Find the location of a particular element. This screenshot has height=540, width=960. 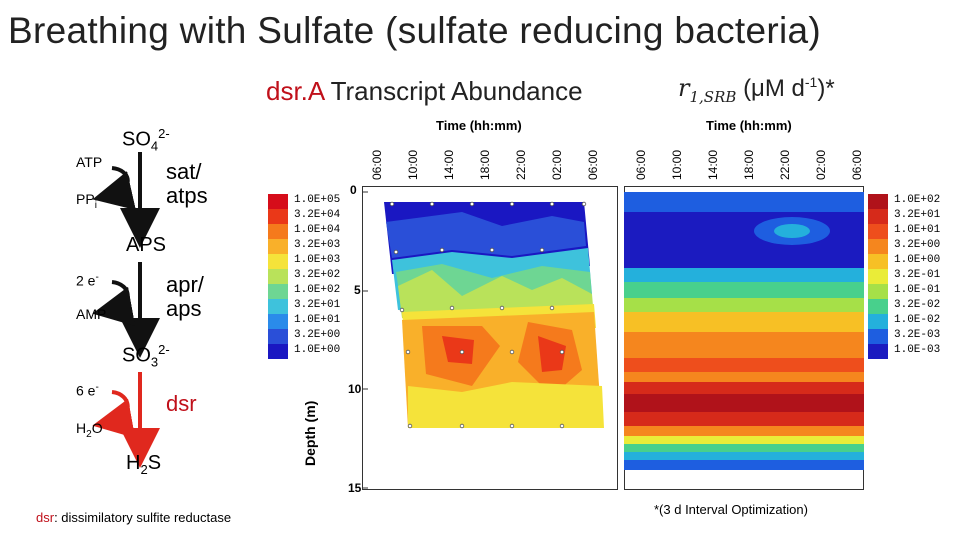

rate-bands is located at coordinates (744, 331).